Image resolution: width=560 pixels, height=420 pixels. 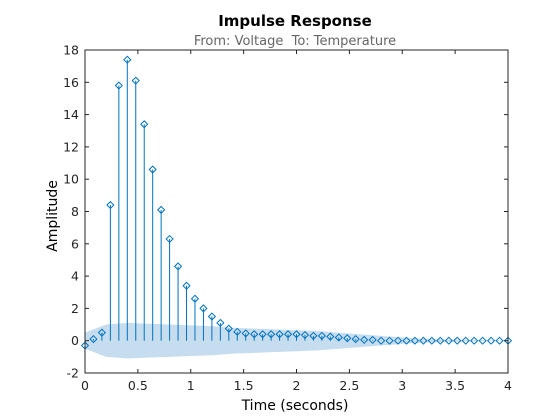 What do you see at coordinates (349, 385) in the screenshot?
I see `x-tick-label: 2.5` at bounding box center [349, 385].